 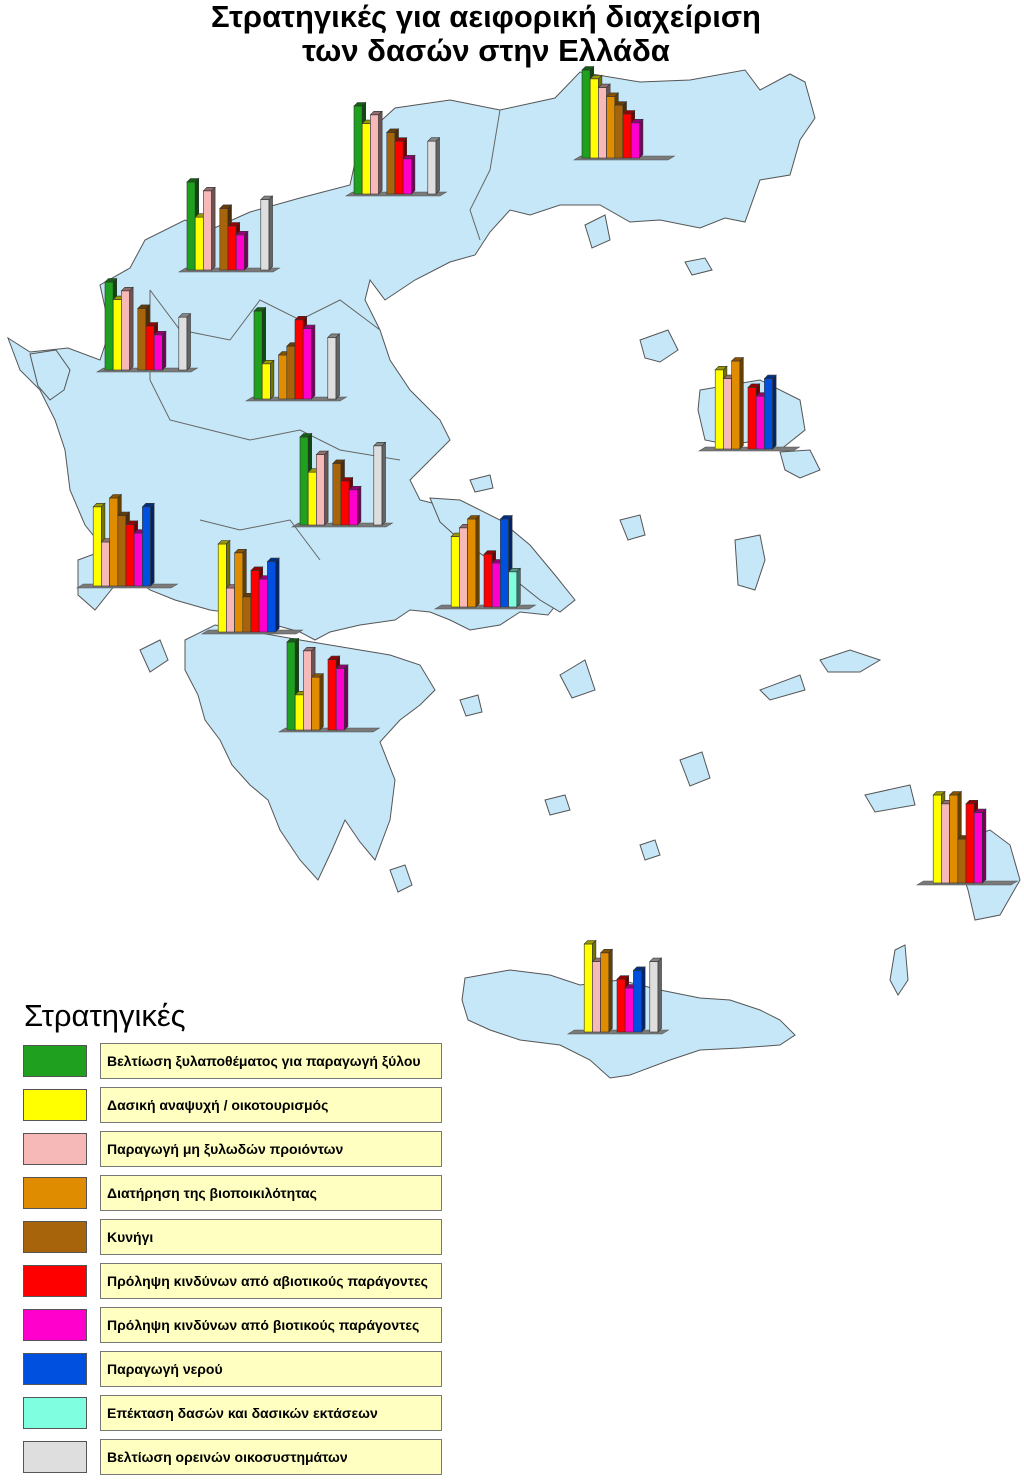 I want to click on border-east-central-macedonia, so click(x=485, y=175).